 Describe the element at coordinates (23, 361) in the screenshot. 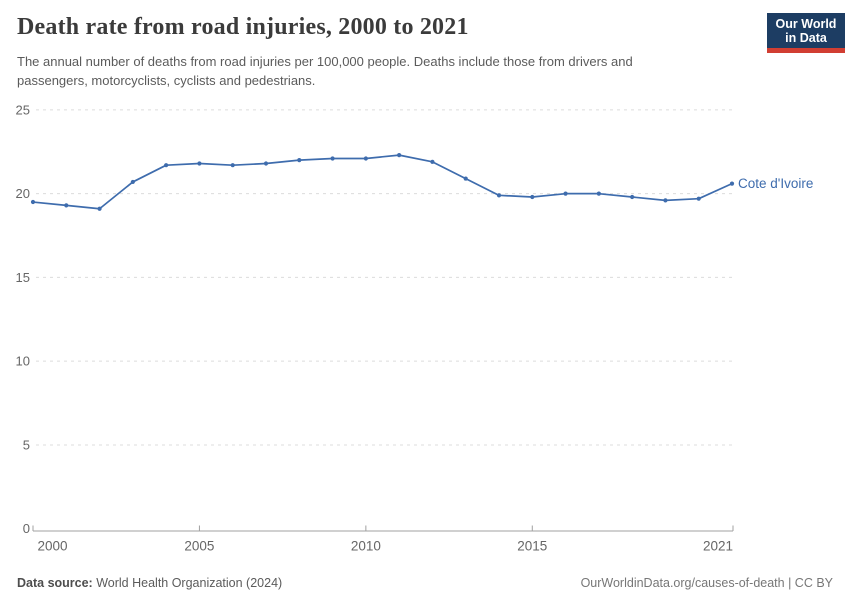

I see `y-tick-label: 10` at that location.